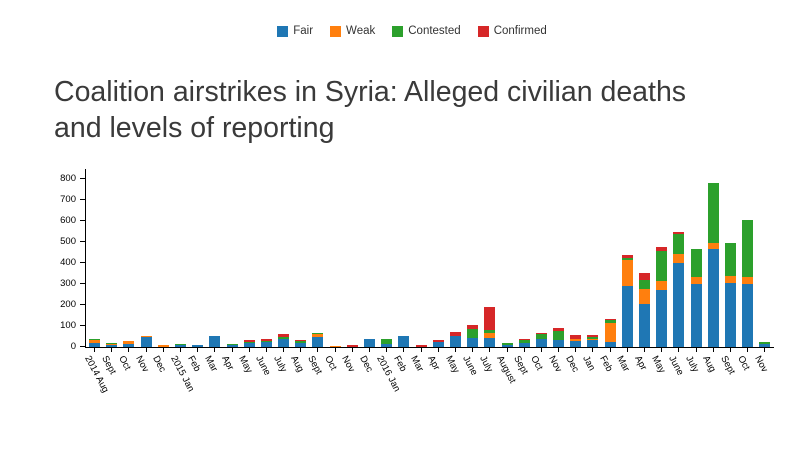 The height and width of the screenshot is (450, 788). I want to click on legend-item-fair: Fair, so click(295, 31).